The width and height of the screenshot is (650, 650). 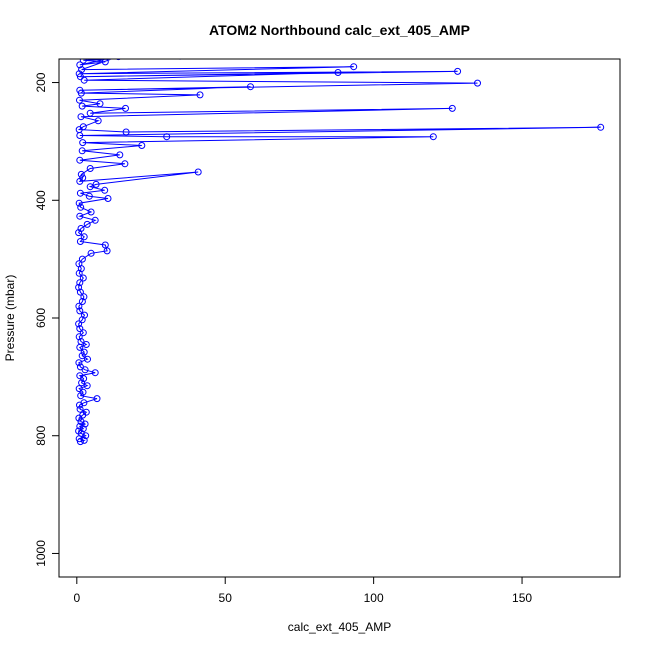 What do you see at coordinates (10, 318) in the screenshot?
I see `y-axis-label: Pressure (mbar)` at bounding box center [10, 318].